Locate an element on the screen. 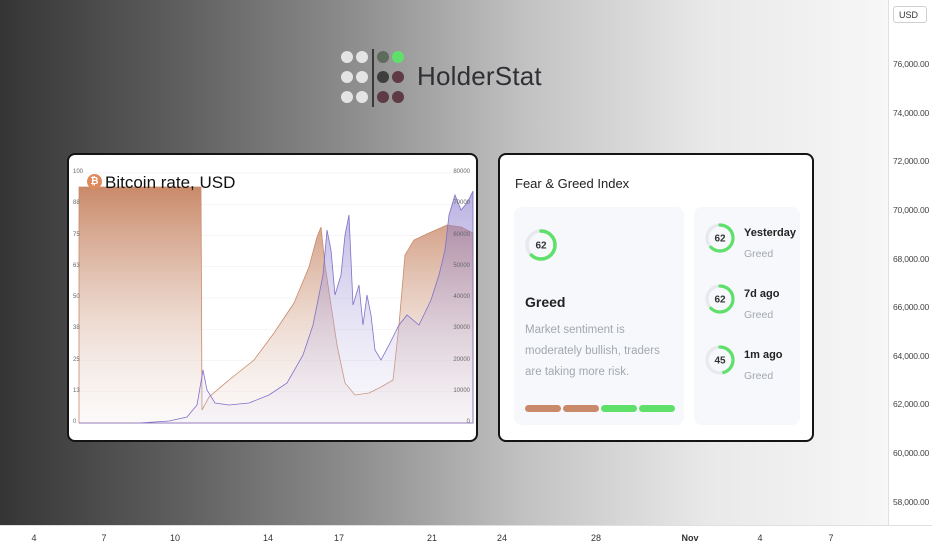 Image resolution: width=932 pixels, height=551 pixels. bitcoin-icon: ₿ is located at coordinates (94, 181).